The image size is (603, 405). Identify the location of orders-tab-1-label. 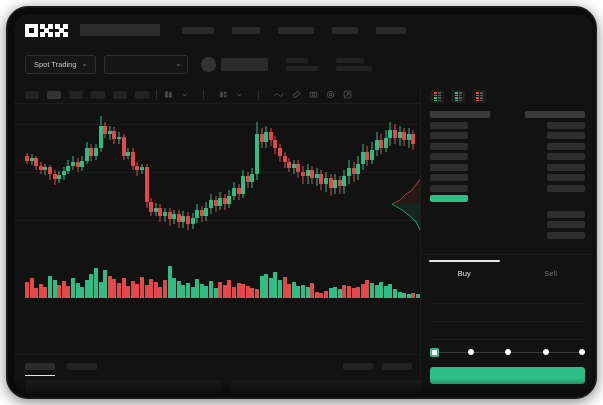
(40, 366).